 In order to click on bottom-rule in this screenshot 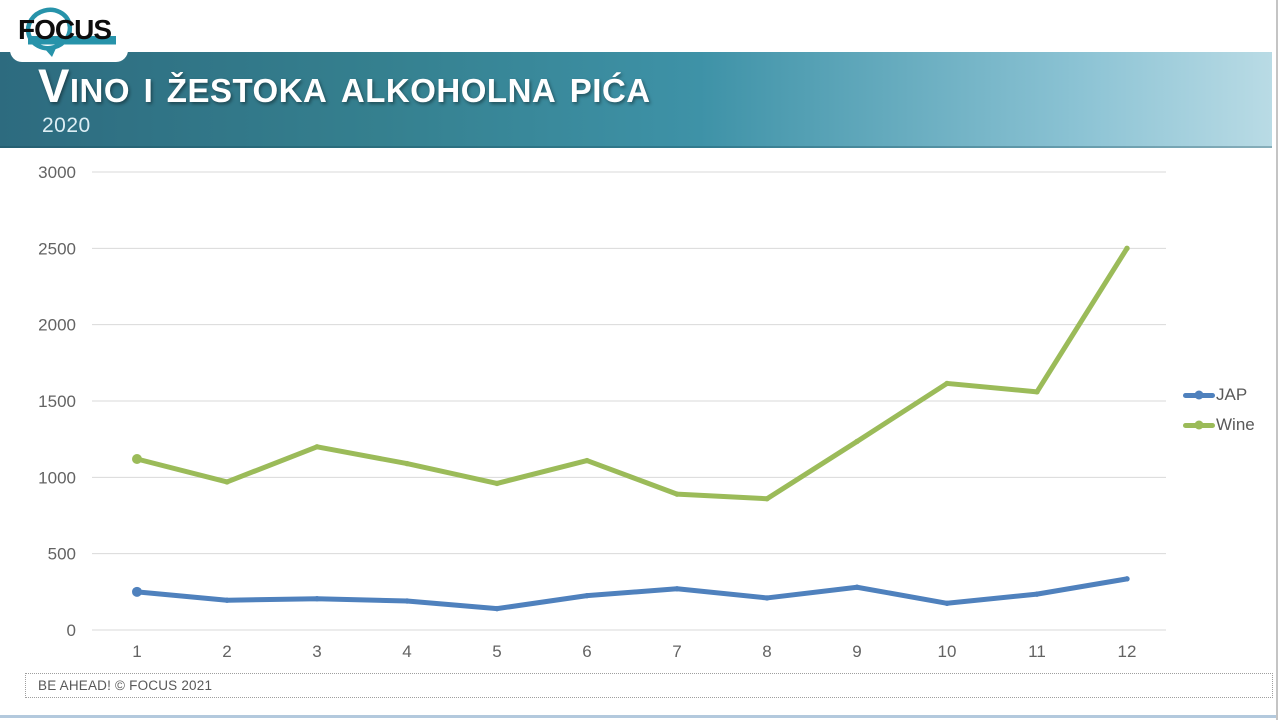, I will do `click(639, 716)`.